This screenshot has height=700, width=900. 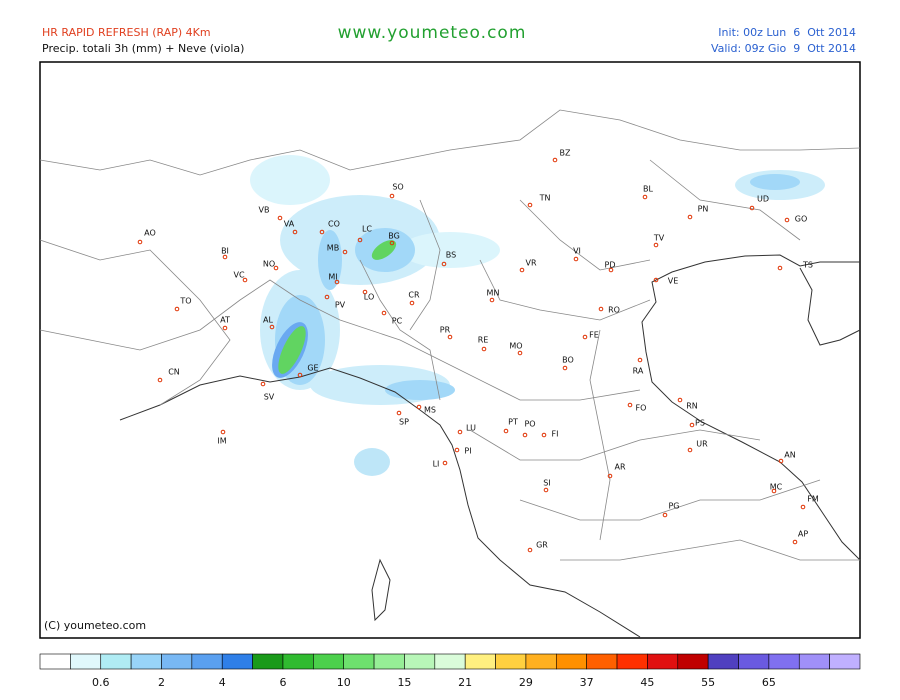 What do you see at coordinates (577, 251) in the screenshot?
I see `city-label: VI` at bounding box center [577, 251].